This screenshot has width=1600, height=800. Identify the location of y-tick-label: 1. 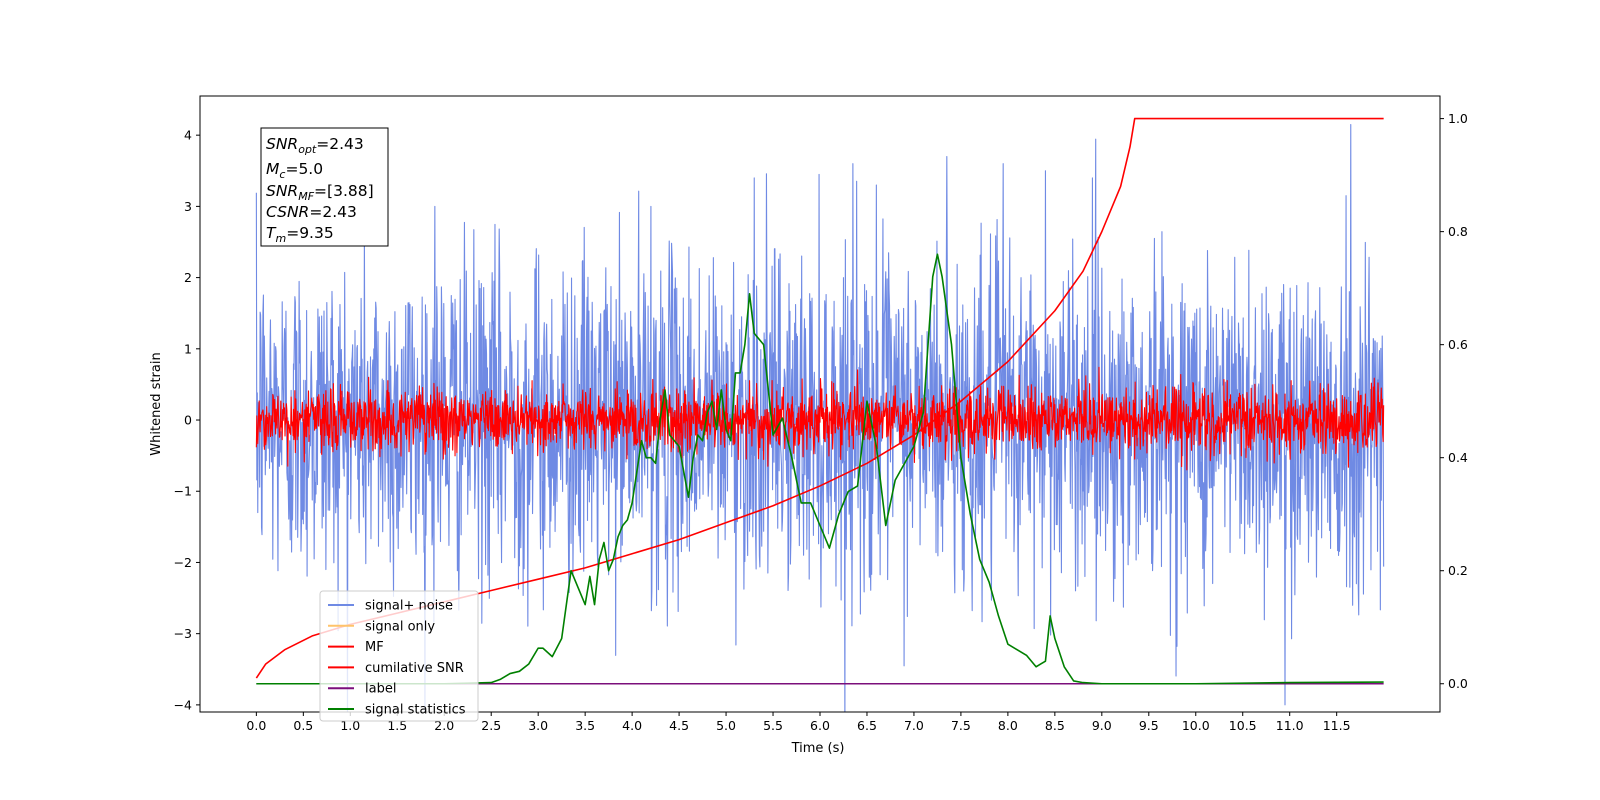
(188, 348).